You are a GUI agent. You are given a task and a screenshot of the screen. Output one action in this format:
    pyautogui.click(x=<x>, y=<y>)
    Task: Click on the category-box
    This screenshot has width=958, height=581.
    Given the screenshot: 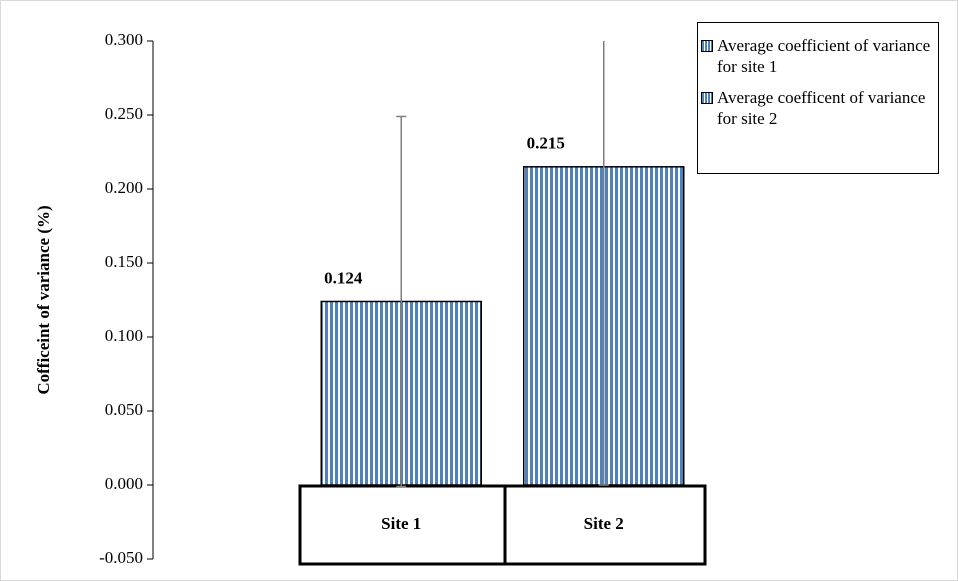 What is the action you would take?
    pyautogui.click(x=502, y=525)
    